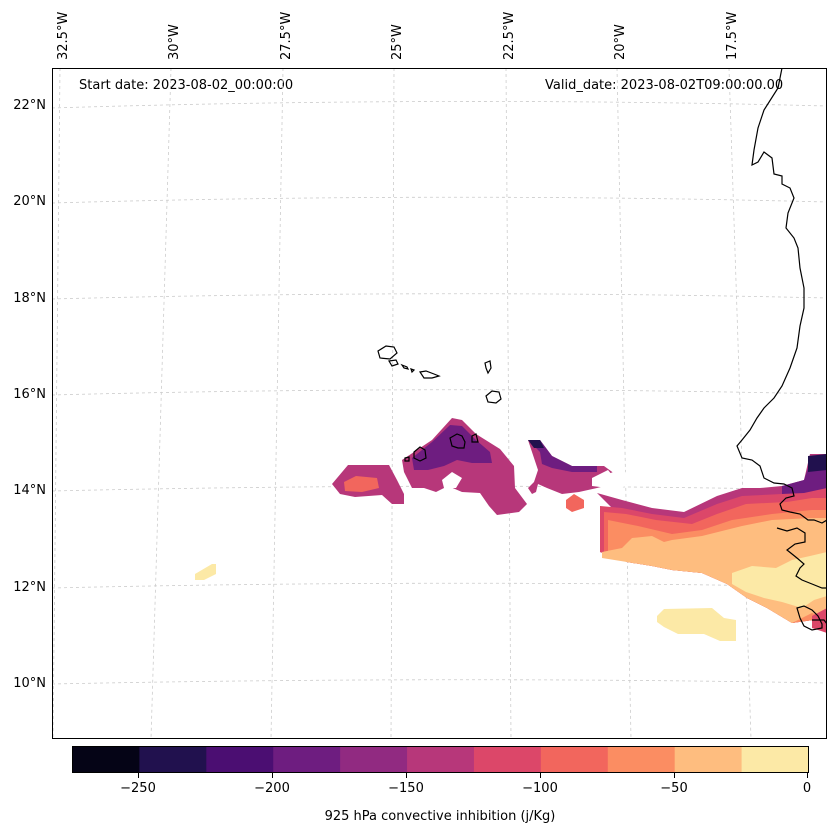 This screenshot has width=837, height=836. Describe the element at coordinates (29, 683) in the screenshot. I see `lat-label-10n: 10°N` at that location.